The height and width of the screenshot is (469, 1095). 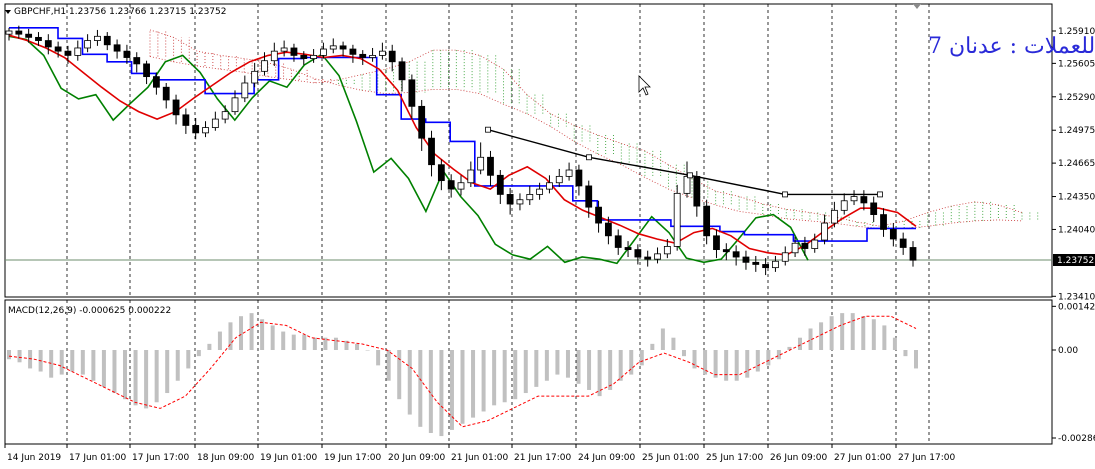 I want to click on price-axis-label: 1.23410, so click(x=1076, y=297).